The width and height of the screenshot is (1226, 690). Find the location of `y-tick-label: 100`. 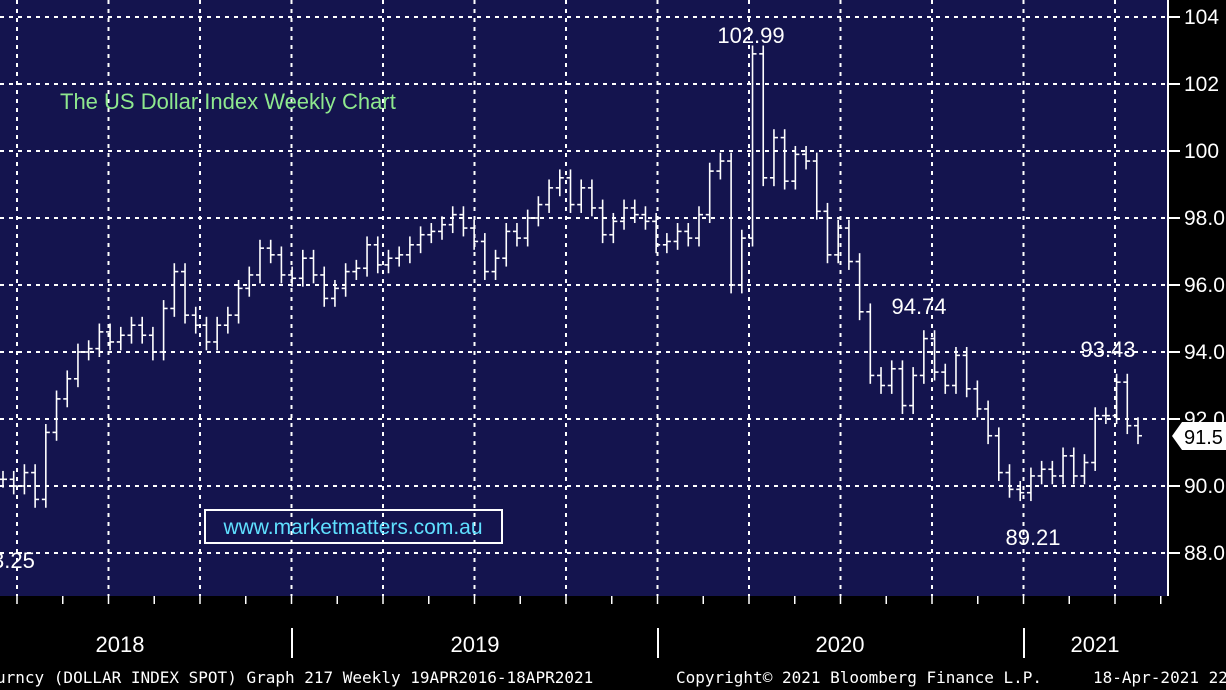

y-tick-label: 100 is located at coordinates (1201, 151).